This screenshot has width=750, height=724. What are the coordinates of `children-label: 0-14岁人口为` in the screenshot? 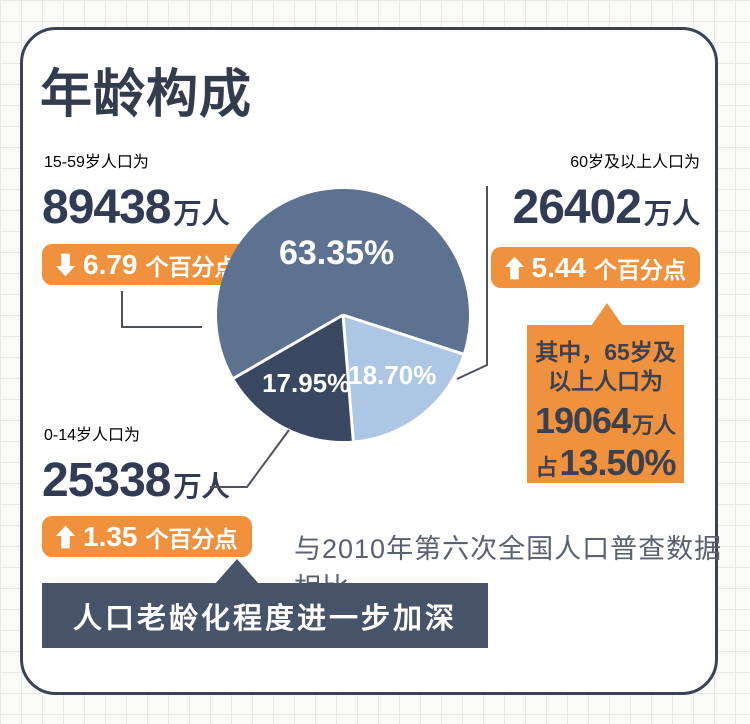 It's located at (92, 435).